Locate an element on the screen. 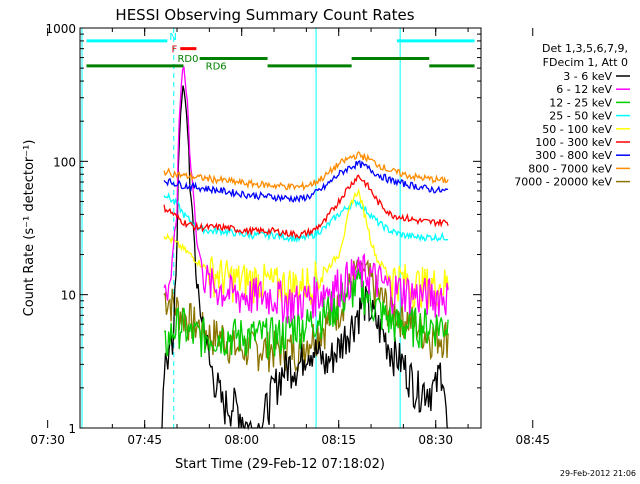  x-tick-label: 07:30 is located at coordinates (47, 440).